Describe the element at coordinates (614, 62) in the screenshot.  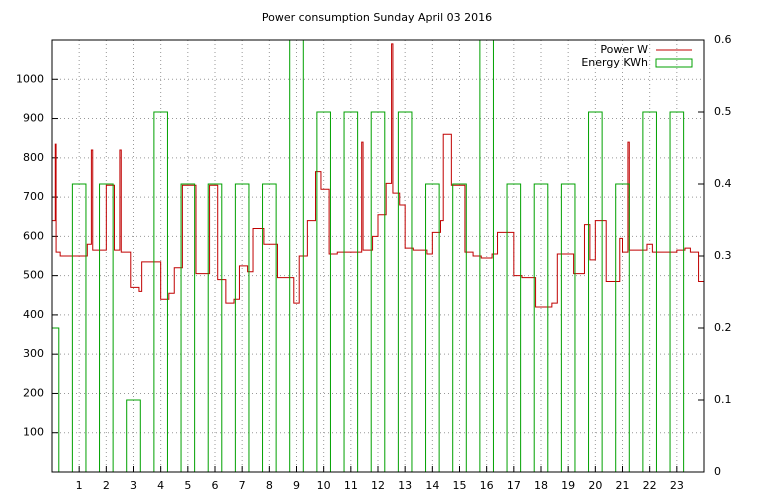
I see `legend-label: Energy KWh` at that location.